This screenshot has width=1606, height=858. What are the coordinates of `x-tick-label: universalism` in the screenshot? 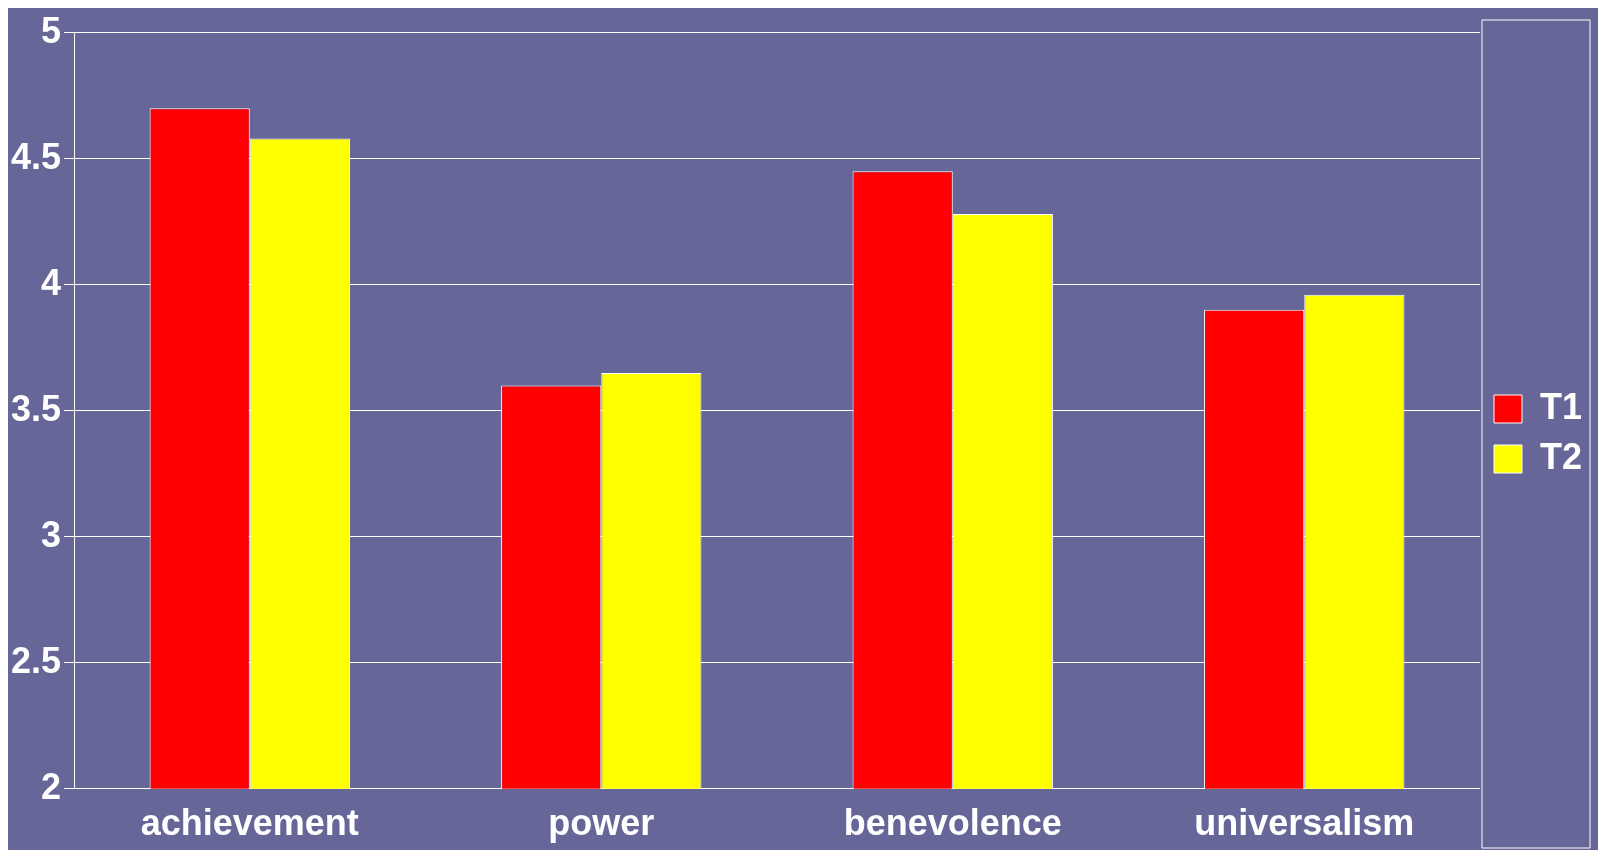 It's located at (1304, 823).